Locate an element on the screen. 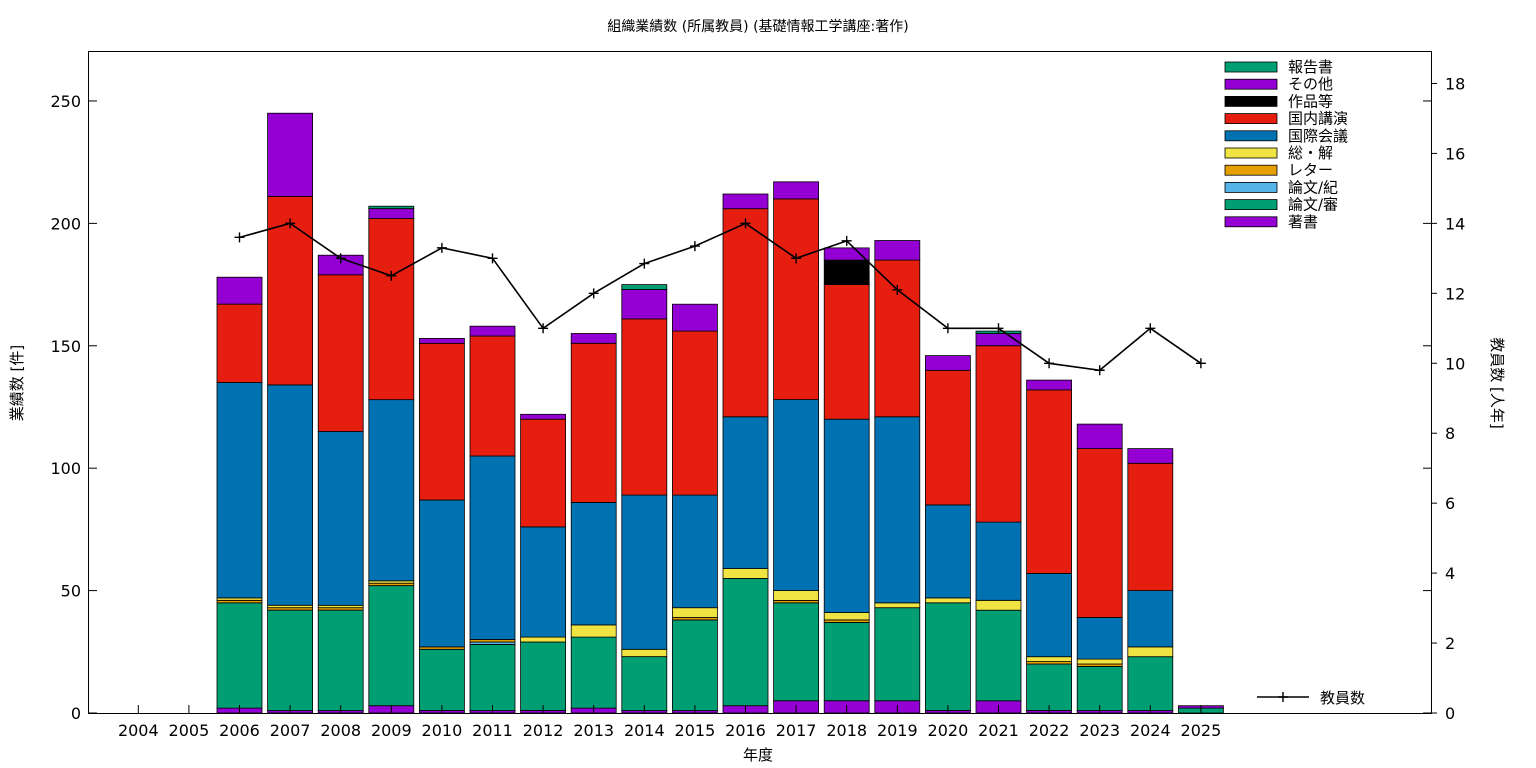  bar-segment-2016-s6 is located at coordinates (745, 313).